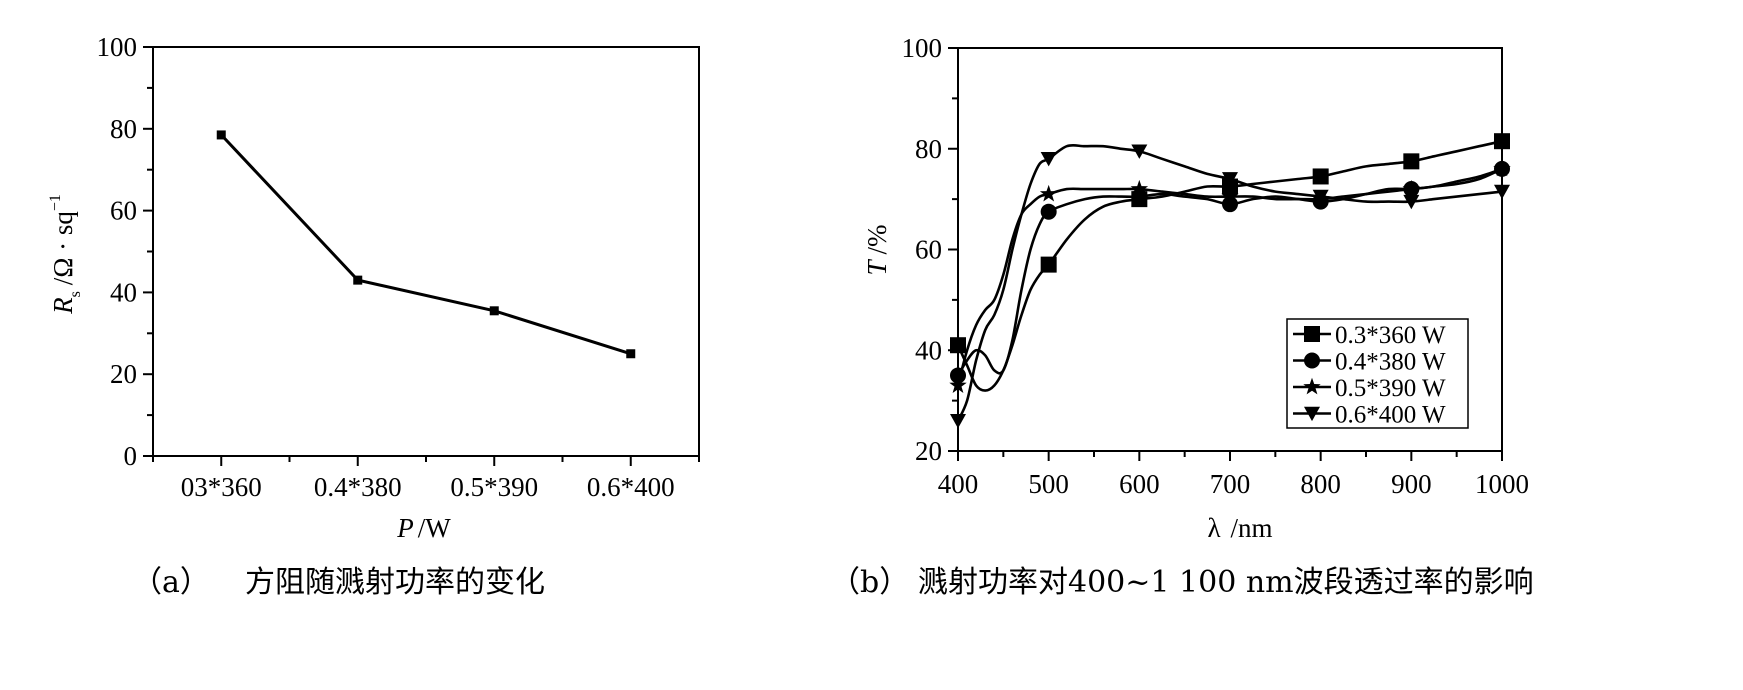  I want to click on panel-a-series-line, so click(426, 244).